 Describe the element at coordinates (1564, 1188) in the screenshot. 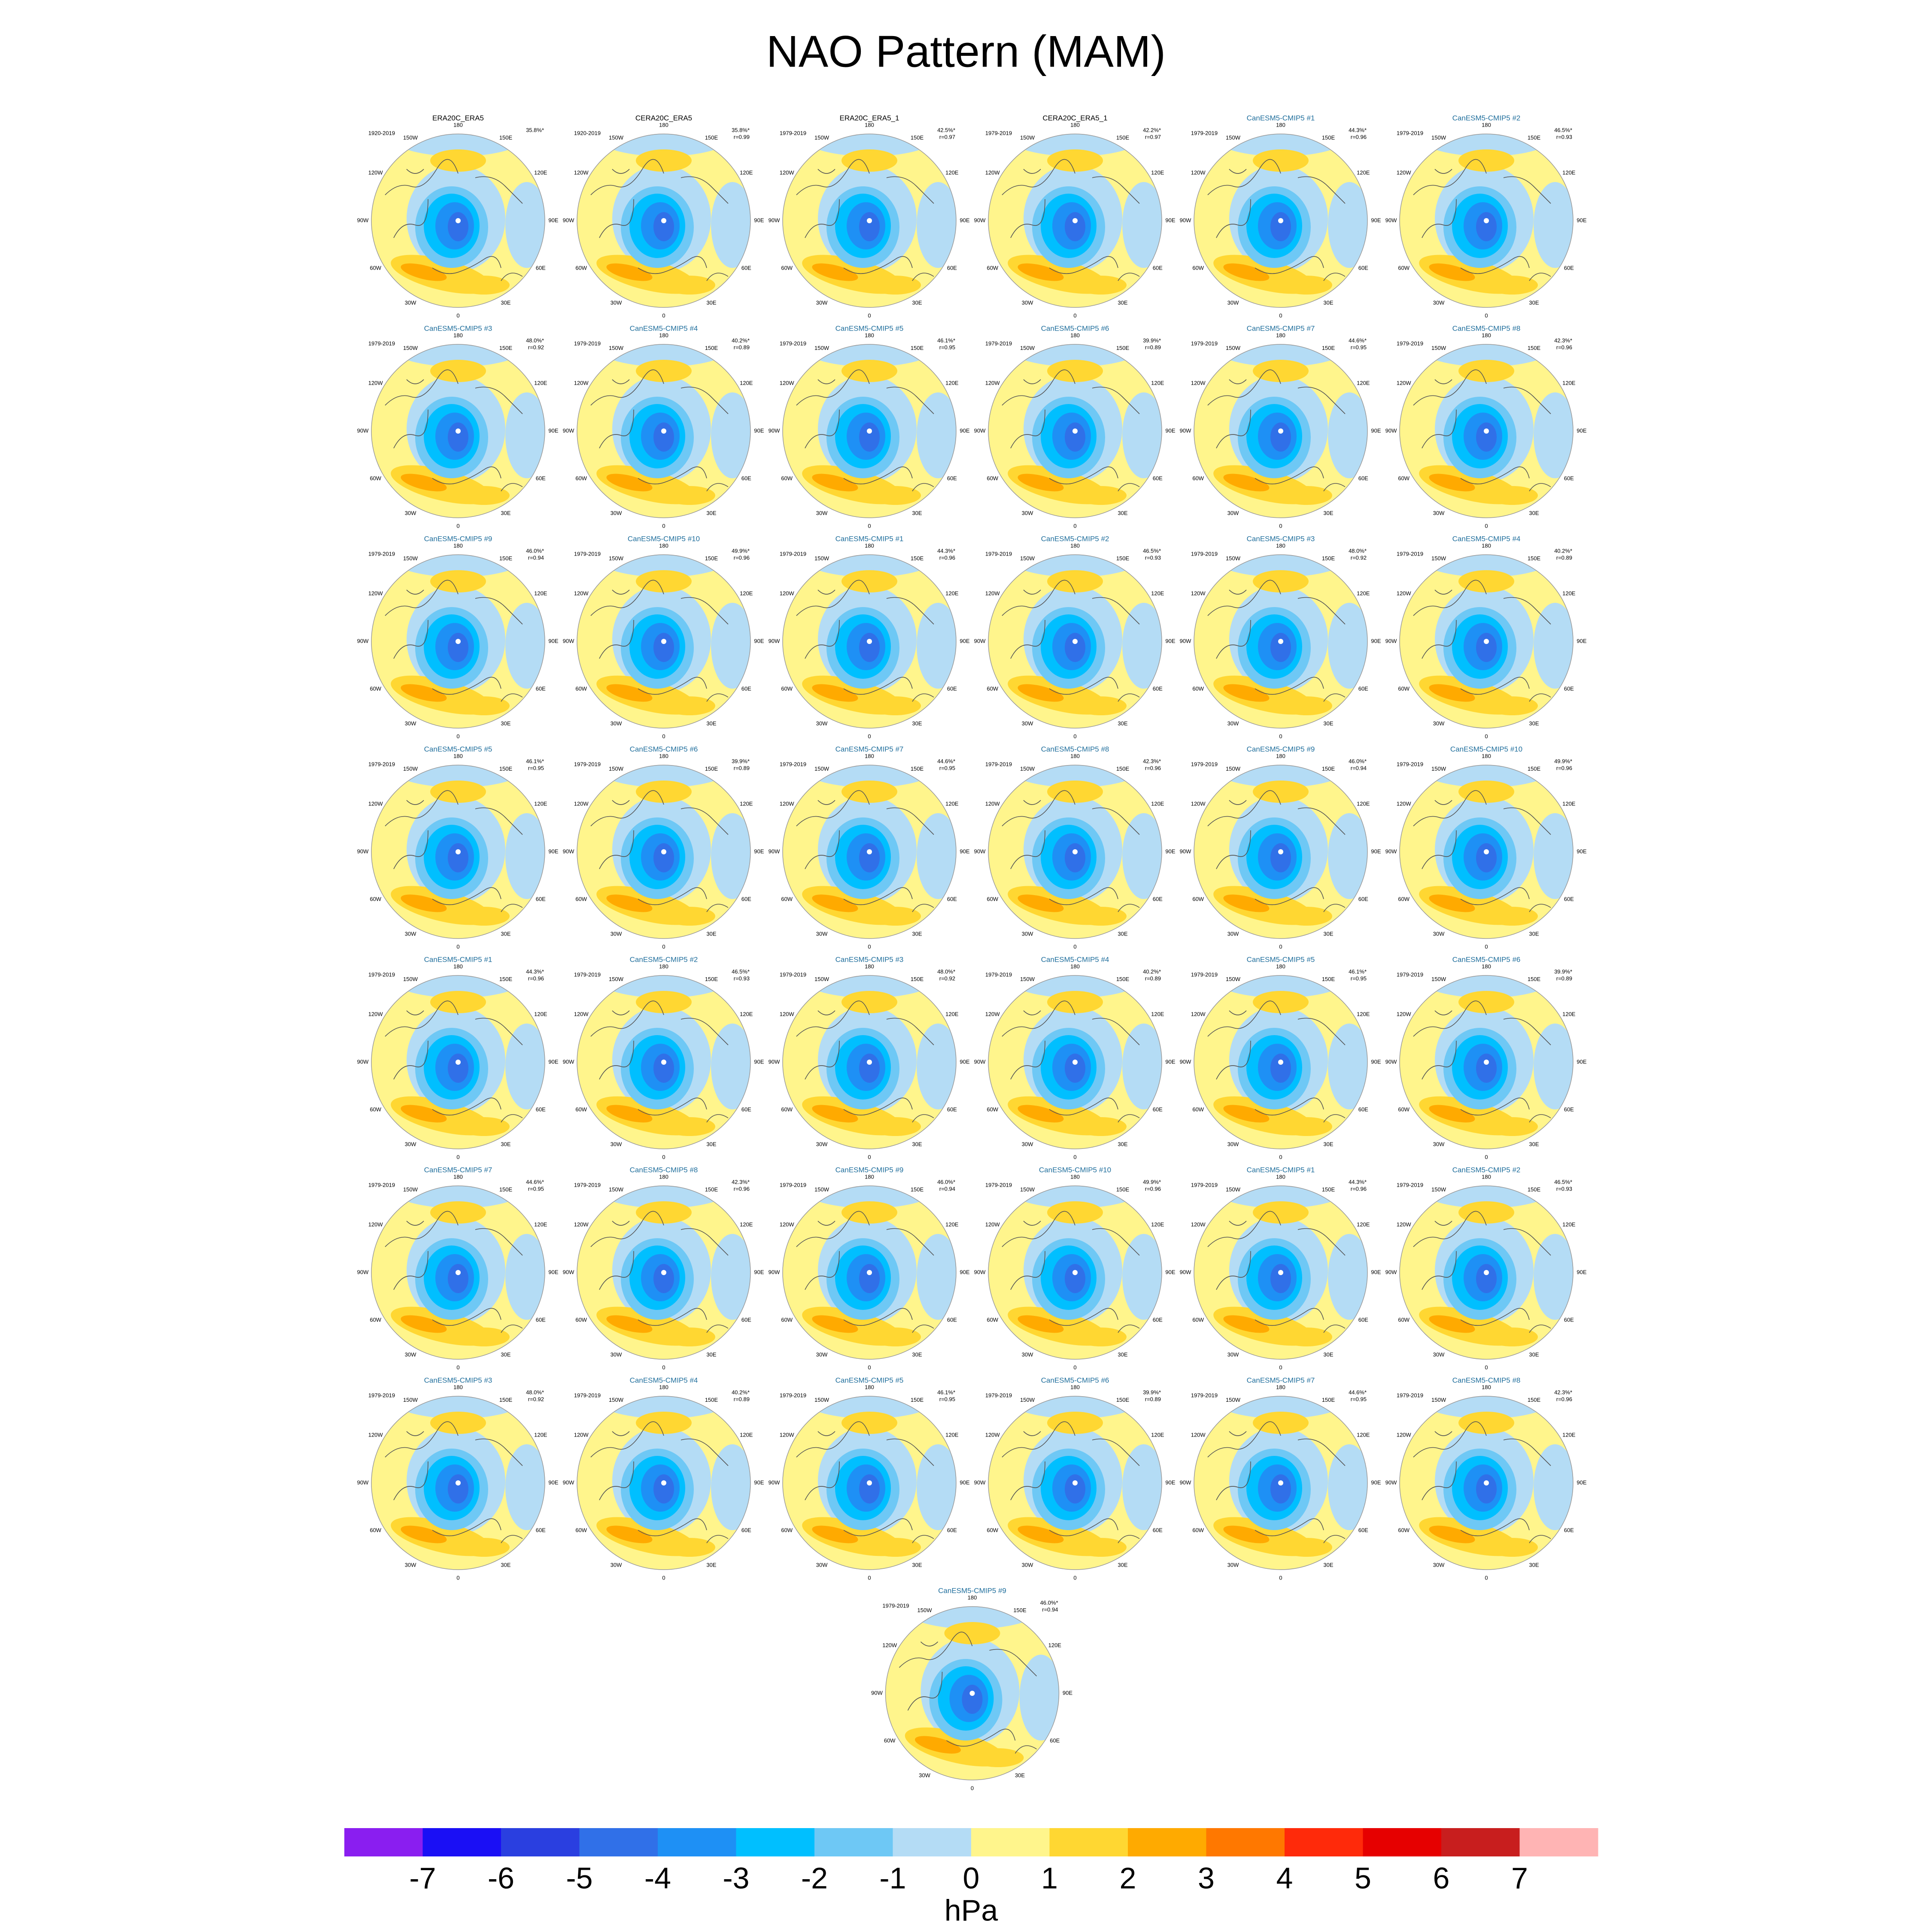

I see `correlation: r=0.93` at that location.